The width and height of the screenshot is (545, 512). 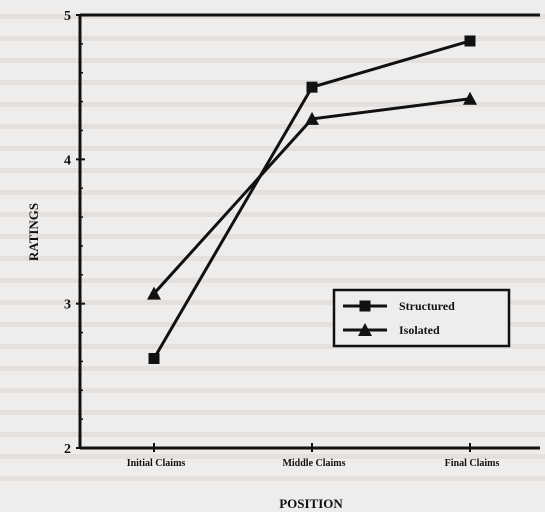 What do you see at coordinates (365, 306) in the screenshot?
I see `legend-marker-structured` at bounding box center [365, 306].